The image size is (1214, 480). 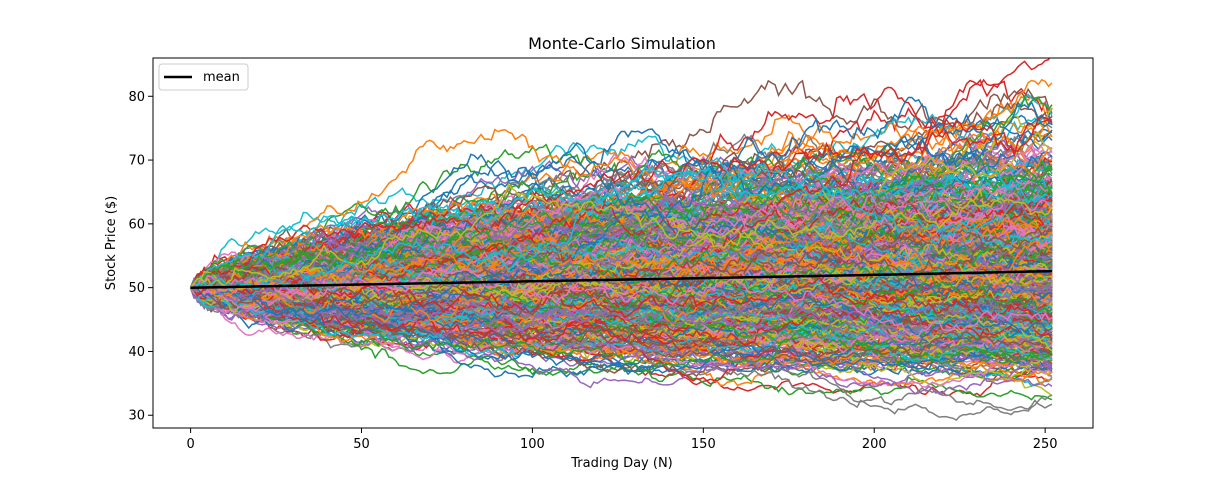 What do you see at coordinates (136, 288) in the screenshot?
I see `y-tick-label: 50` at bounding box center [136, 288].